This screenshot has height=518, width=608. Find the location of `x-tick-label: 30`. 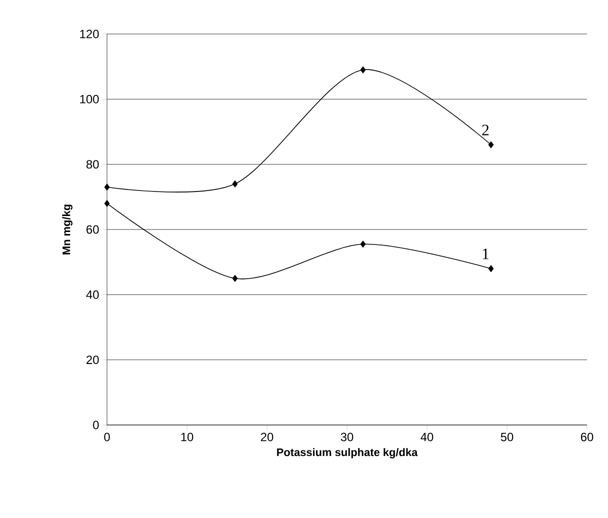

x-tick-label: 30 is located at coordinates (347, 437).